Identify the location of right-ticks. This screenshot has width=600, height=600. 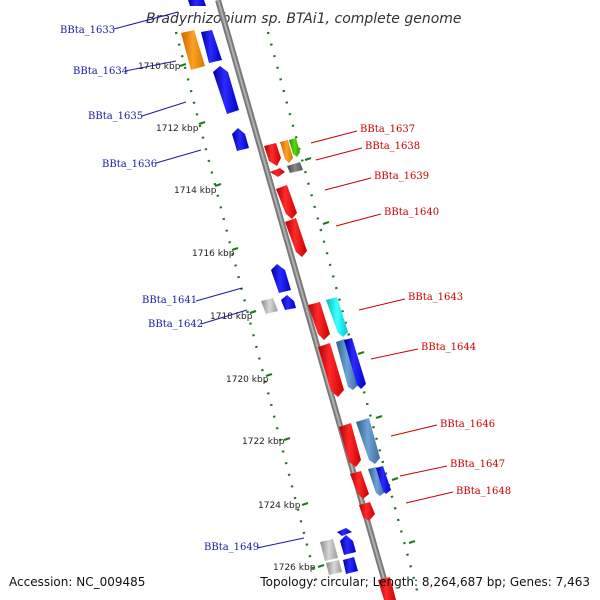
(360, 350).